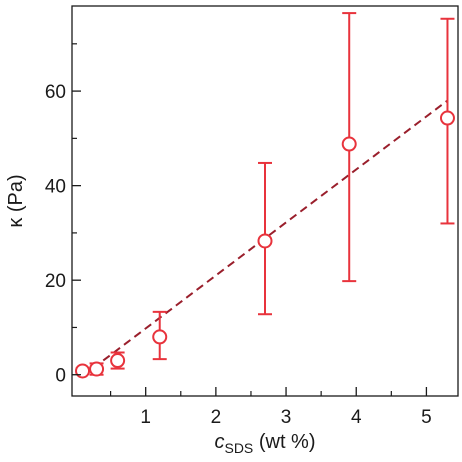 Image resolution: width=462 pixels, height=462 pixels. What do you see at coordinates (145, 417) in the screenshot?
I see `x-tick-label: 1` at bounding box center [145, 417].